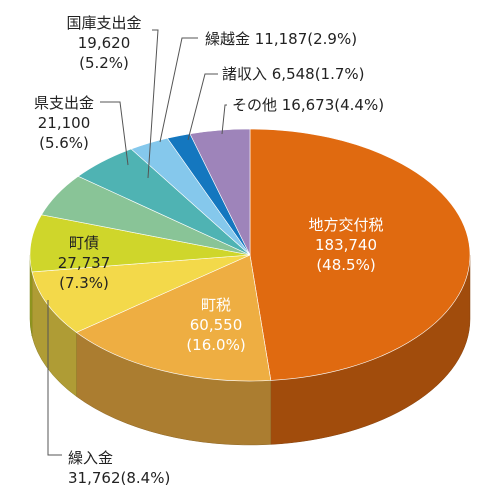 The width and height of the screenshot is (485, 492). Describe the element at coordinates (103, 43) in the screenshot. I see `slice-label-5: 国庫支出金 19,620 (5.2%)` at that location.